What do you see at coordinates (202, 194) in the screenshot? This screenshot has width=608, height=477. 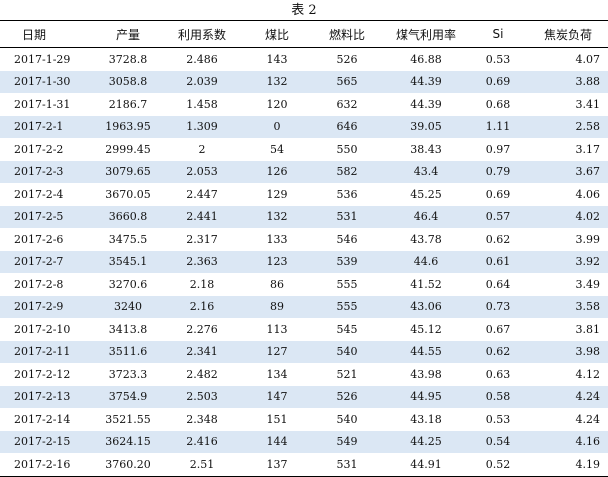 I see `utilization-coefficient-cell: 2.447` at bounding box center [202, 194].